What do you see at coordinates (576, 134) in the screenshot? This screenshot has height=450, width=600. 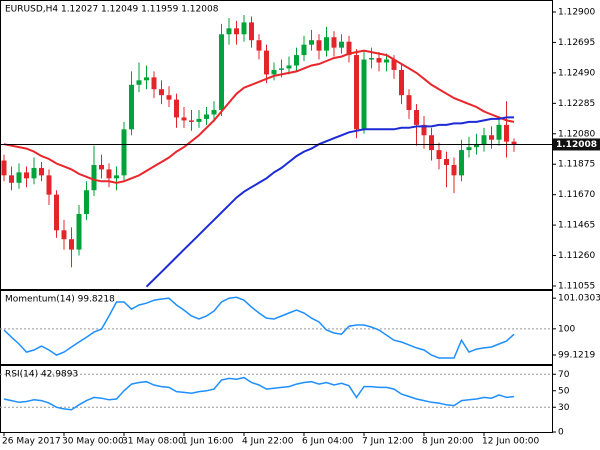 I see `y-tick-label: 1.12080` at bounding box center [576, 134].